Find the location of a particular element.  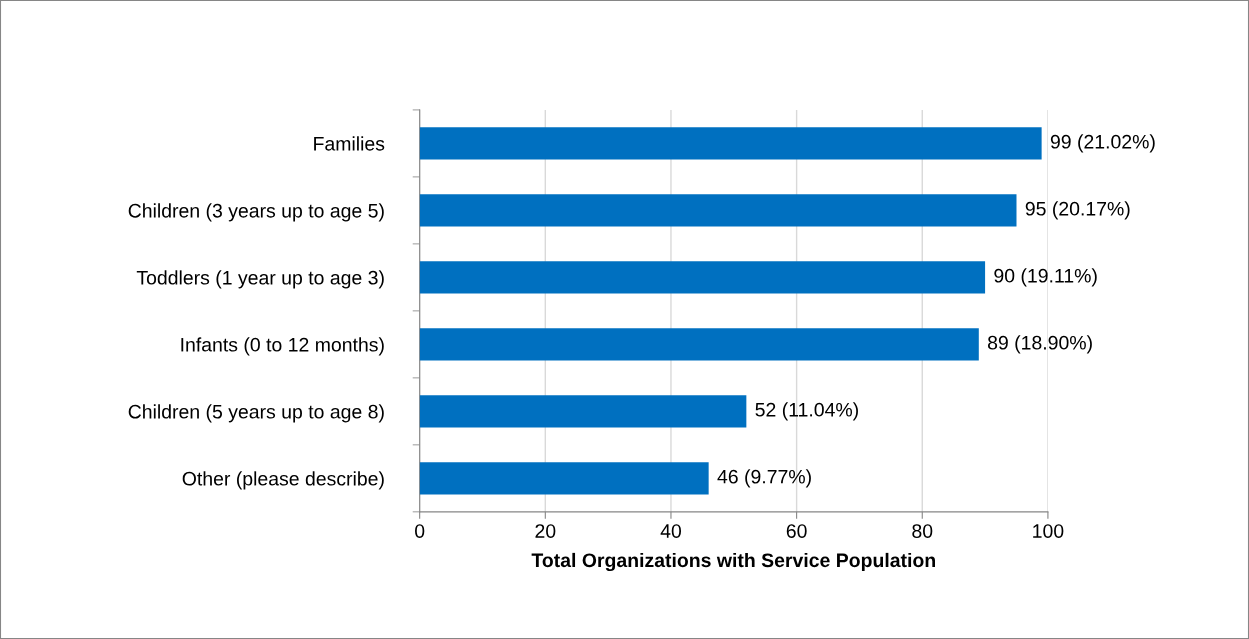

data-label: 46 (9.77%) is located at coordinates (764, 478).